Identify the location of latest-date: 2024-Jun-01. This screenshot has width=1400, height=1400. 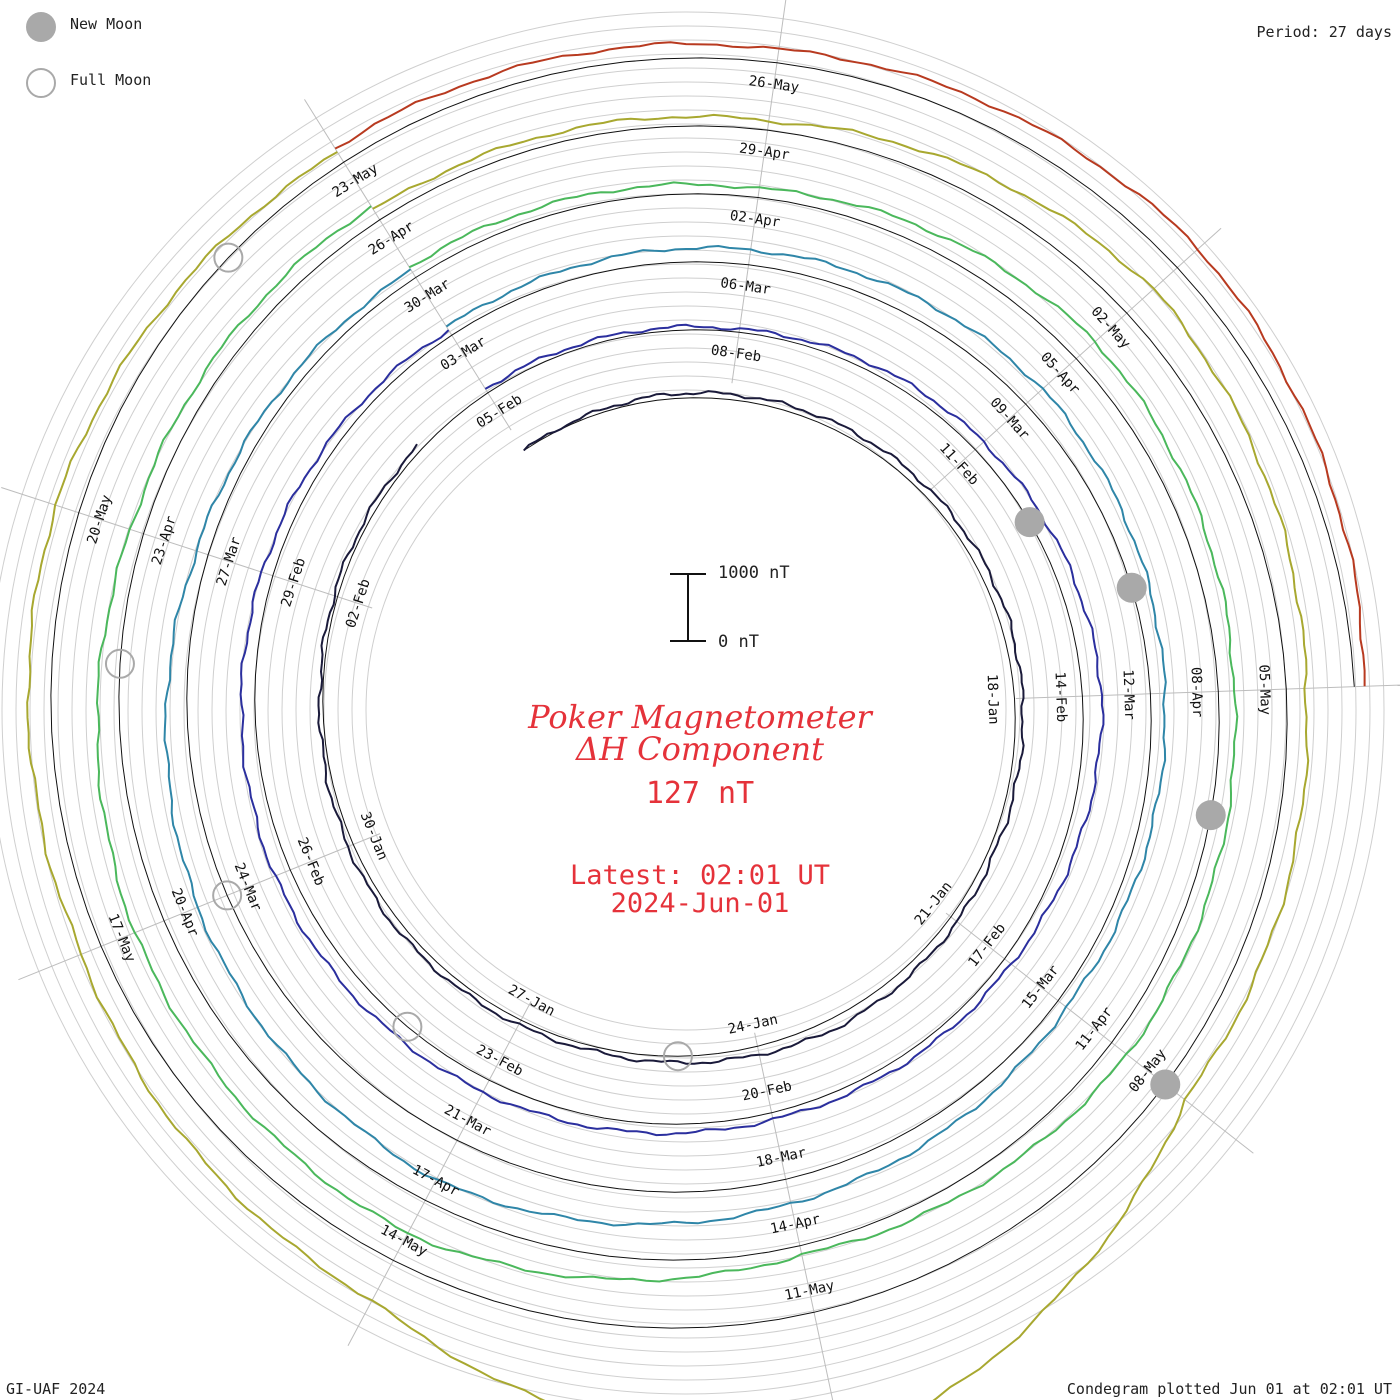
(700, 903).